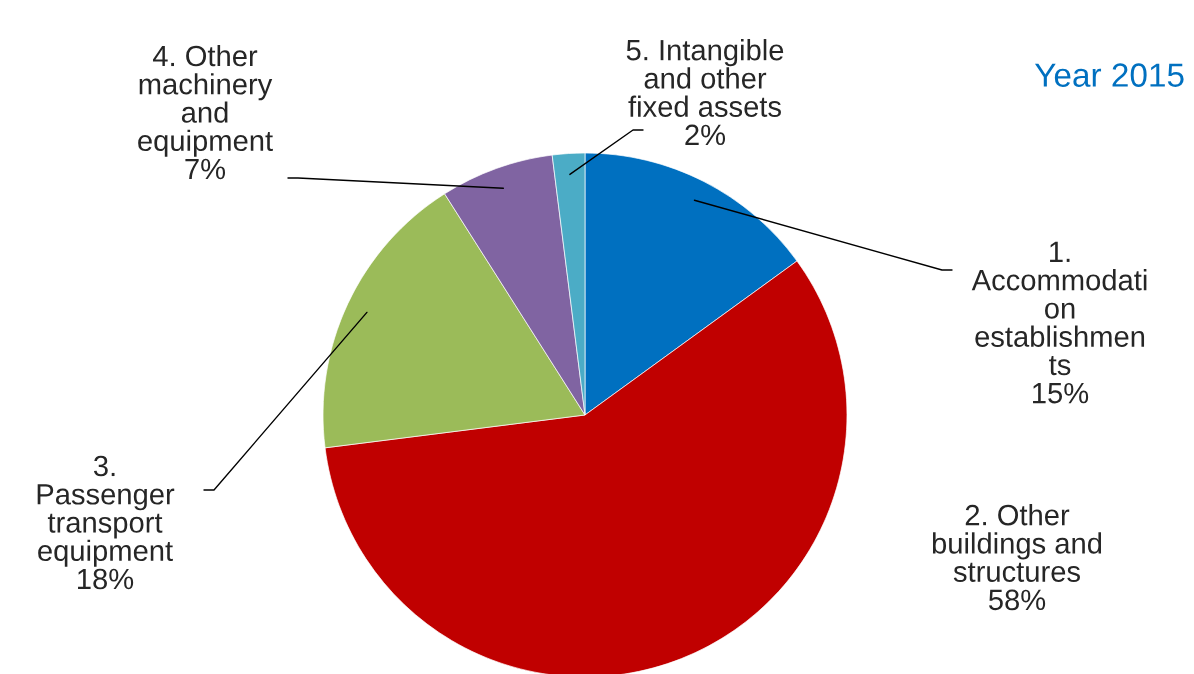  What do you see at coordinates (705, 78) in the screenshot?
I see `slice-label: 5. Intangible and other fixed assets` at bounding box center [705, 78].